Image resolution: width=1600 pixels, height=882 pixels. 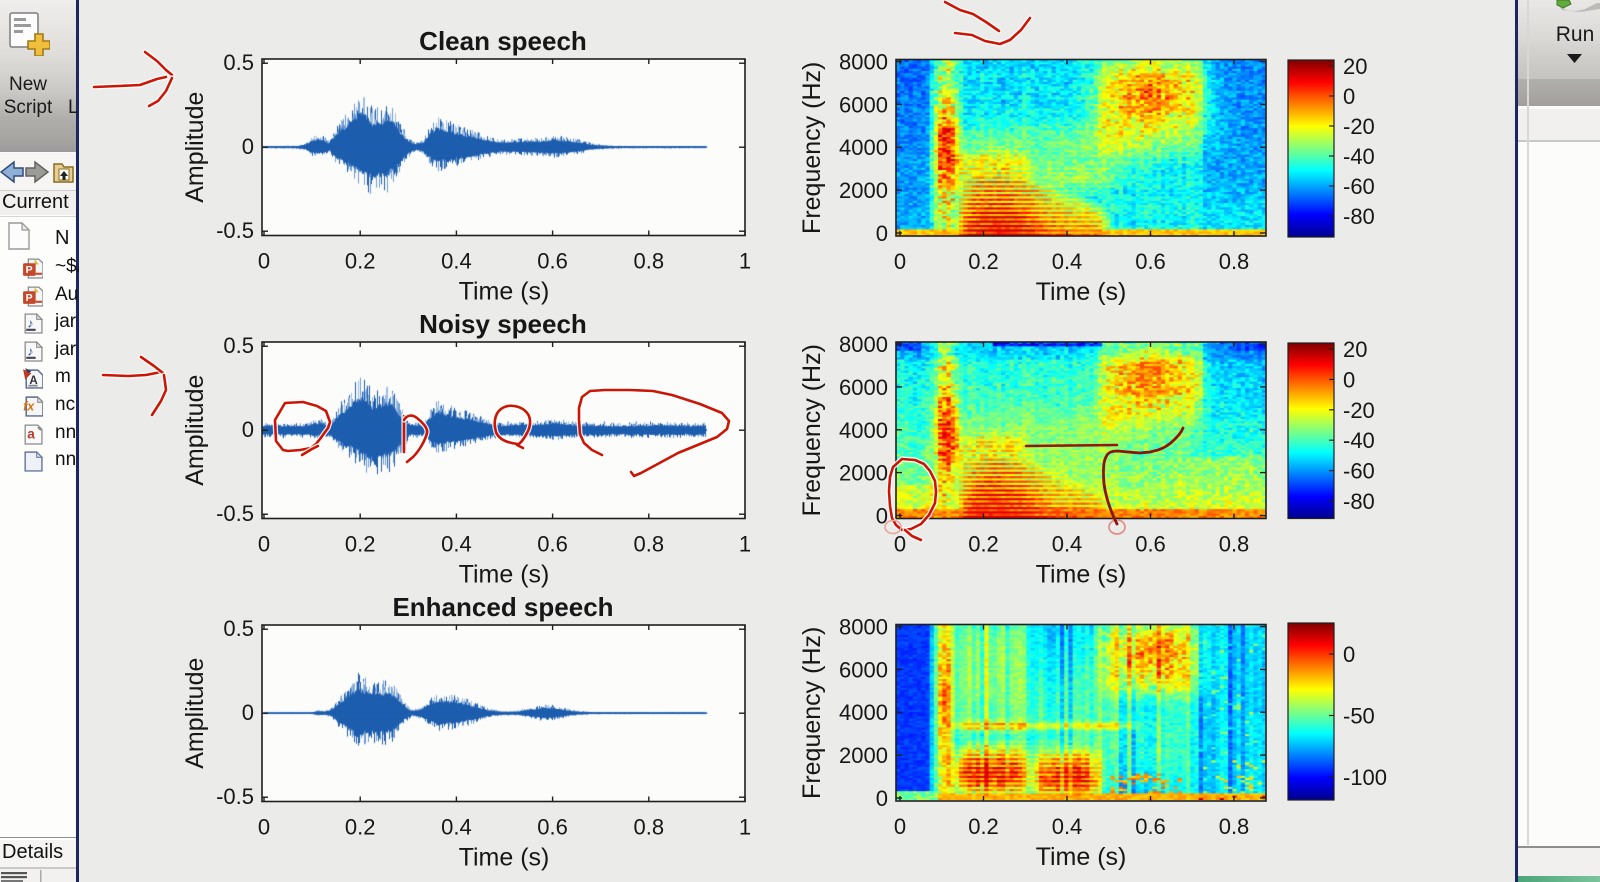 What do you see at coordinates (503, 324) in the screenshot?
I see `svg-text: Noisy speech` at bounding box center [503, 324].